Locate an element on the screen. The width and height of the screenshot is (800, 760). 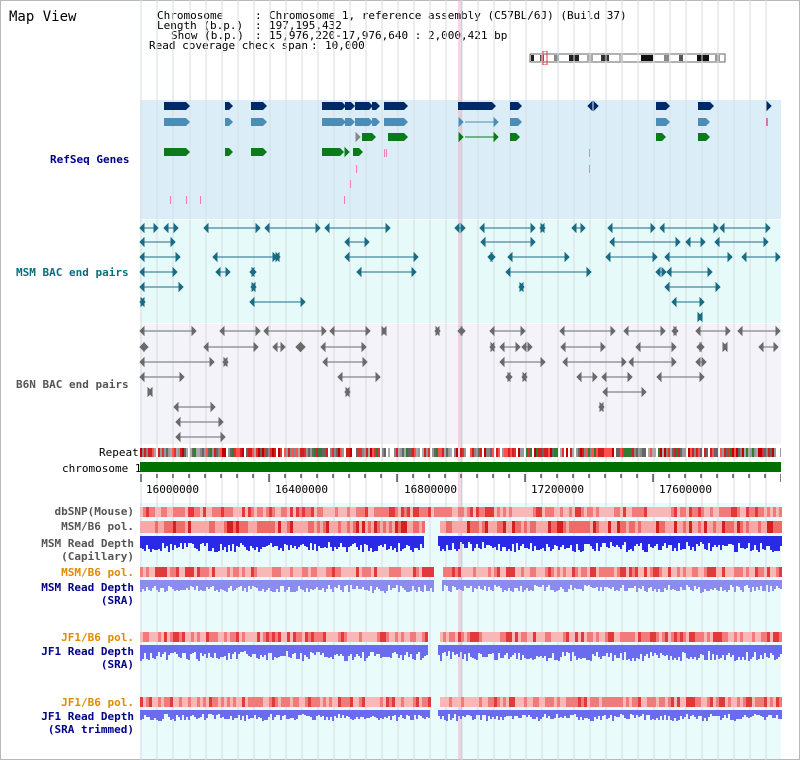
refseq-mark is located at coordinates (386, 153).